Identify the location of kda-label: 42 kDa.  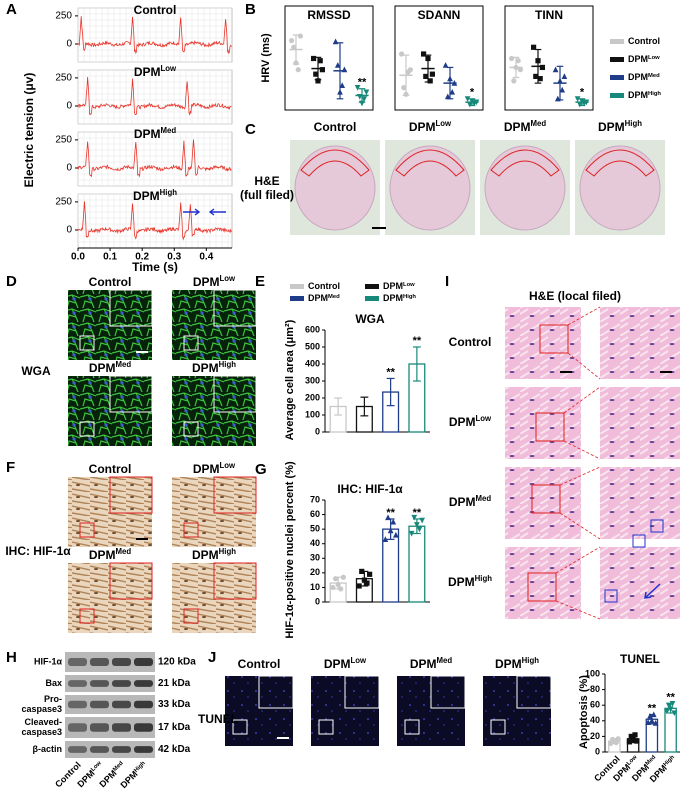
(174, 749).